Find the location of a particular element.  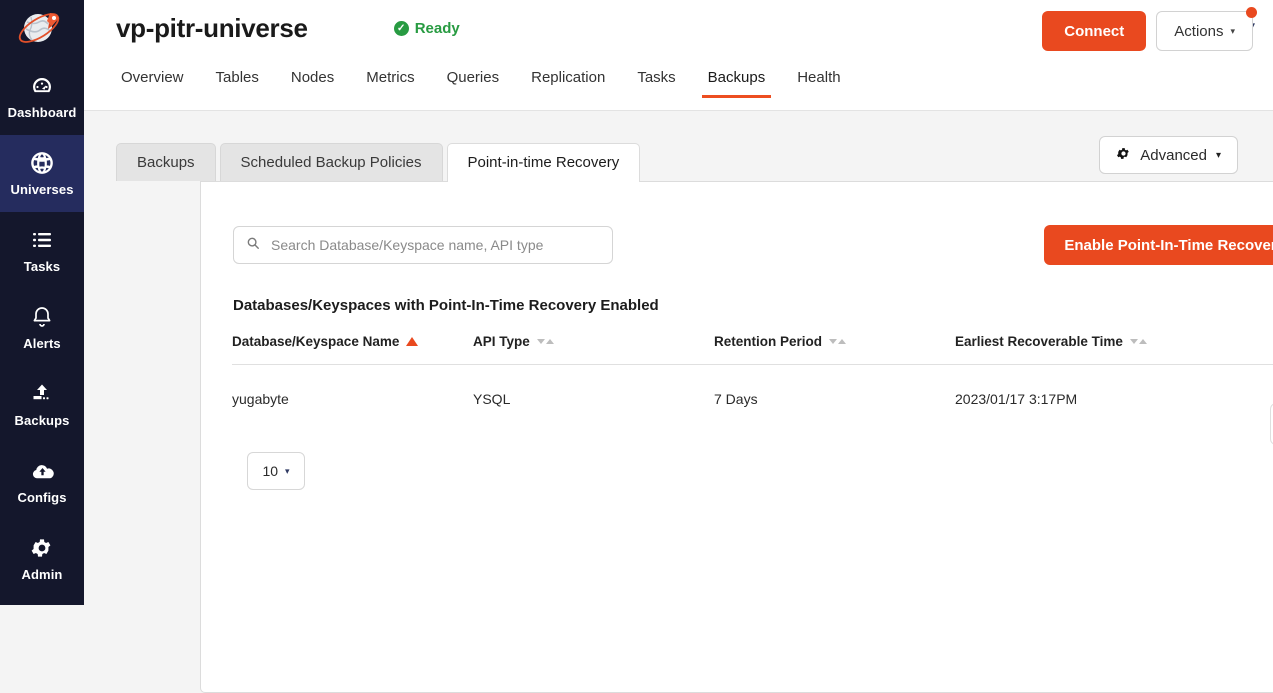

sidebar-item-universes: Universes is located at coordinates (42, 173).